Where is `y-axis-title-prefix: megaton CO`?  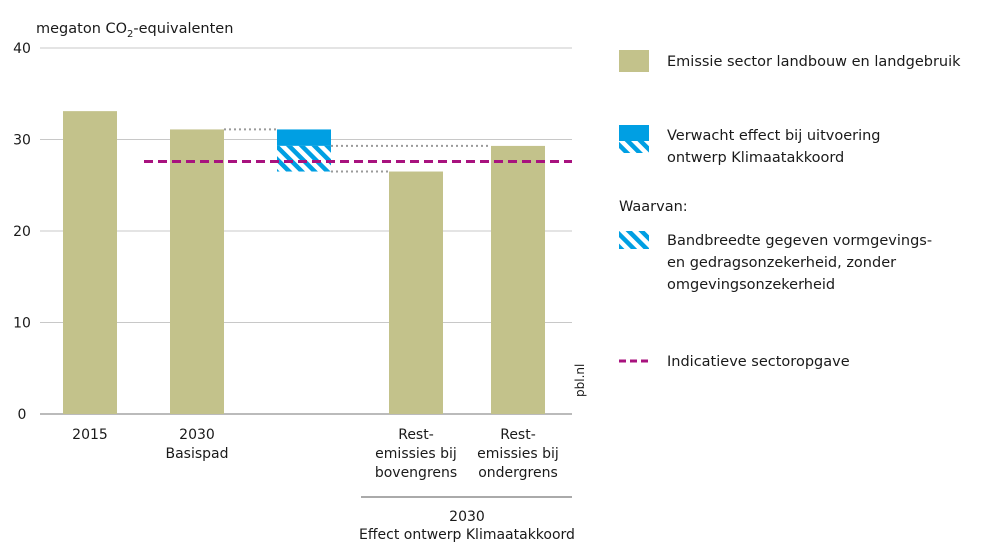 y-axis-title-prefix: megaton CO is located at coordinates (81, 29).